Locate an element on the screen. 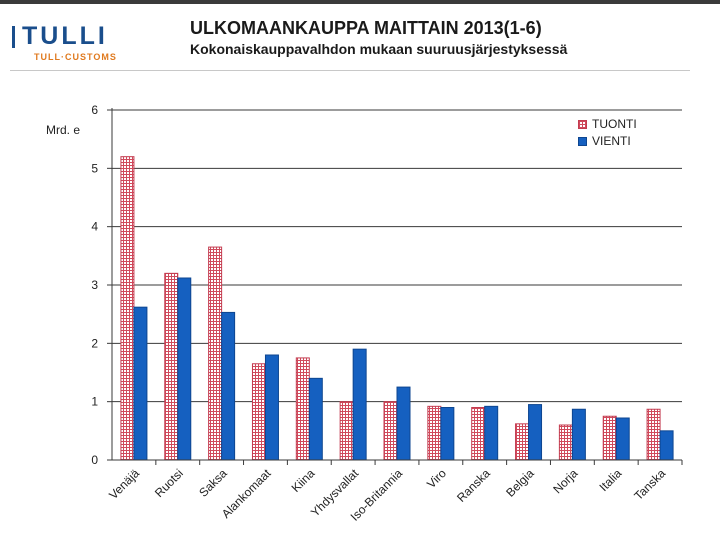 The image size is (720, 540). x-tick-label: Italia is located at coordinates (611, 480).